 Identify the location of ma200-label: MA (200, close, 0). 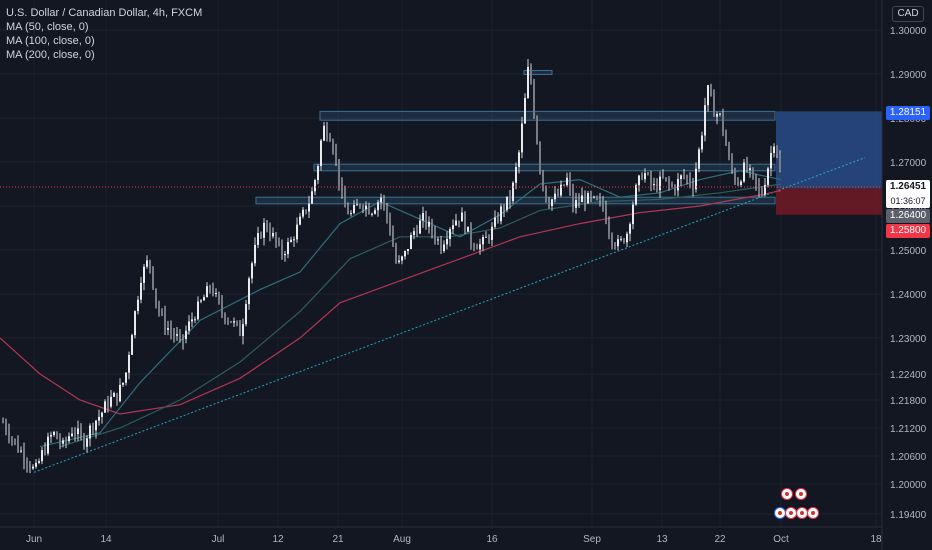
(50, 55).